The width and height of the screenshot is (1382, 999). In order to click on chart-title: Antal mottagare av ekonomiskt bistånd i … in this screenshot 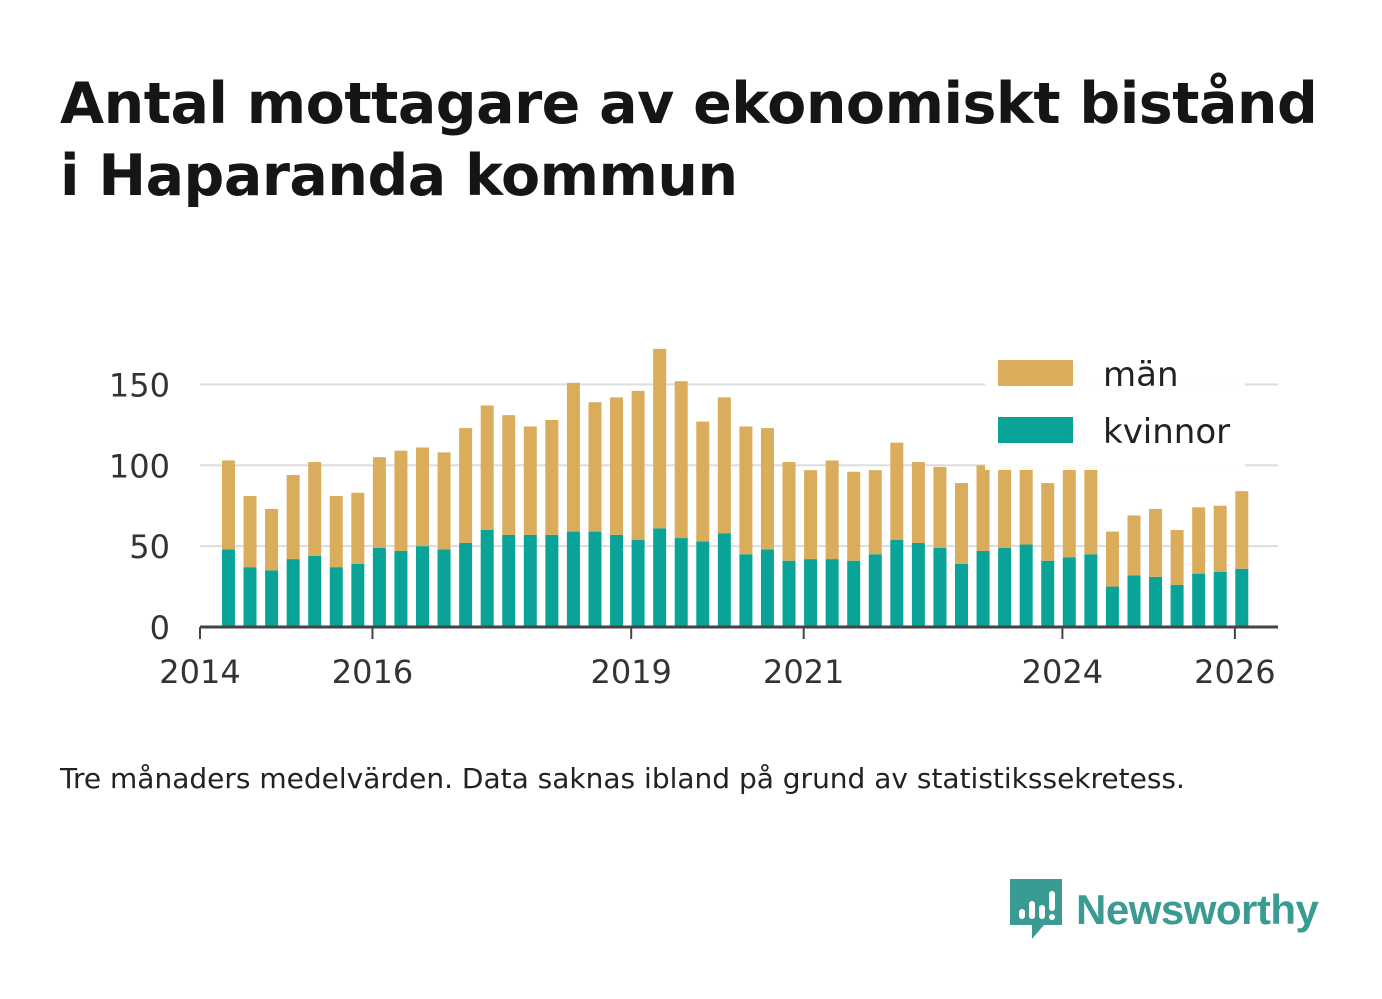, I will do `click(700, 140)`.